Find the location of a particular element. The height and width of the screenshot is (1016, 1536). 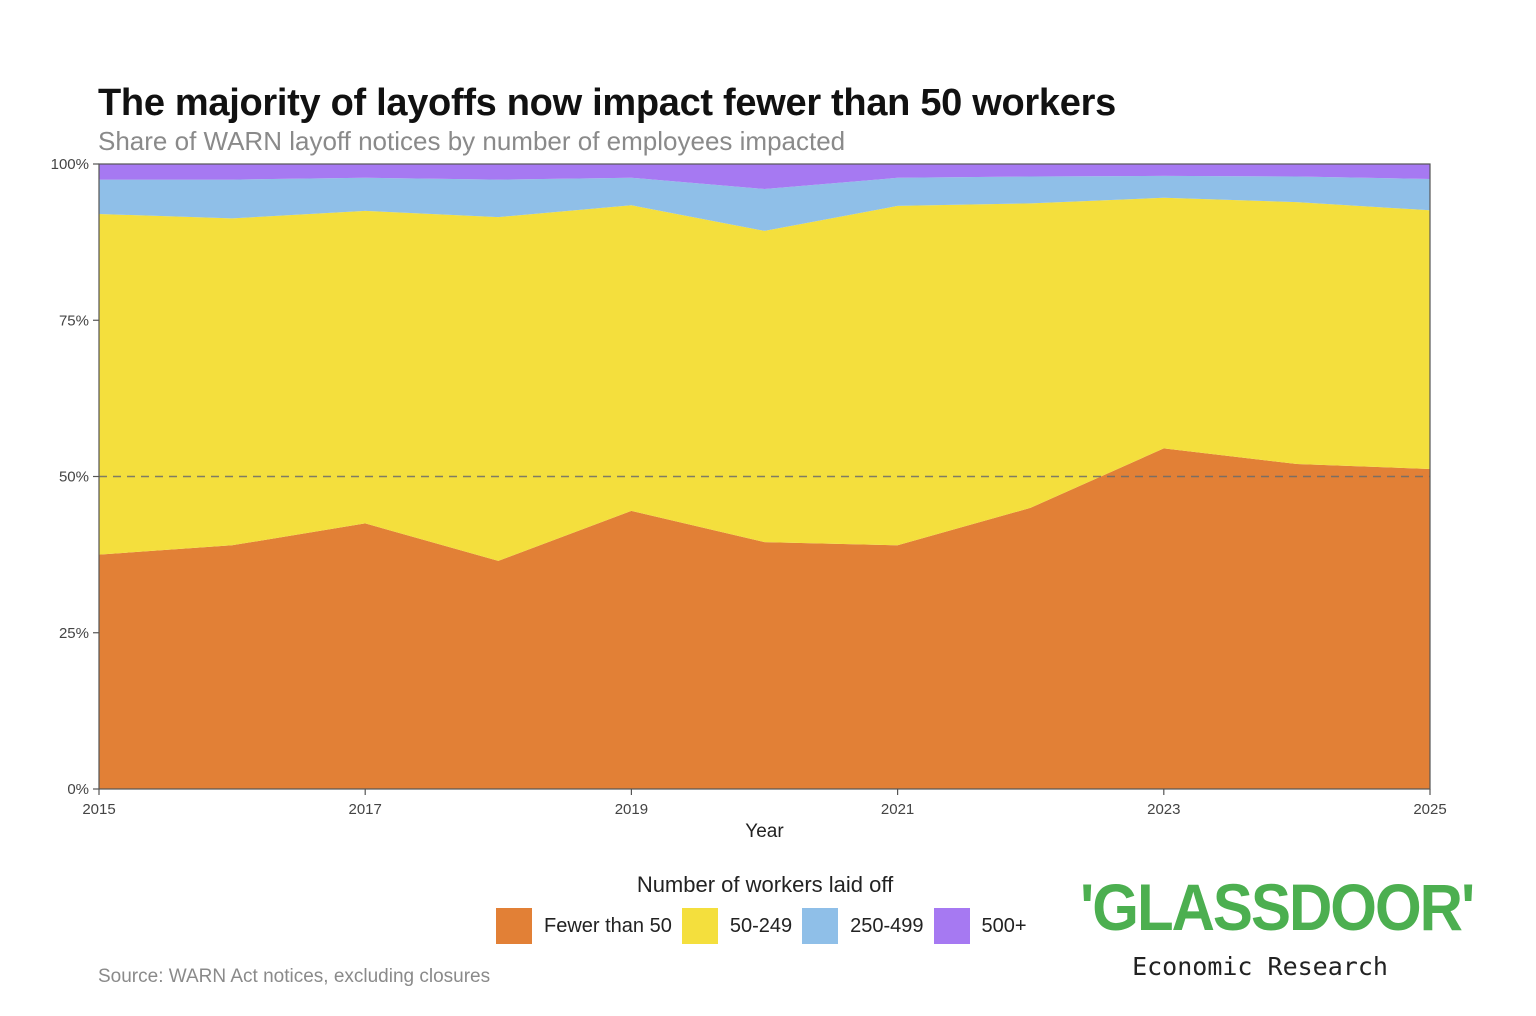

x-tick-label: 2019 is located at coordinates (631, 809).